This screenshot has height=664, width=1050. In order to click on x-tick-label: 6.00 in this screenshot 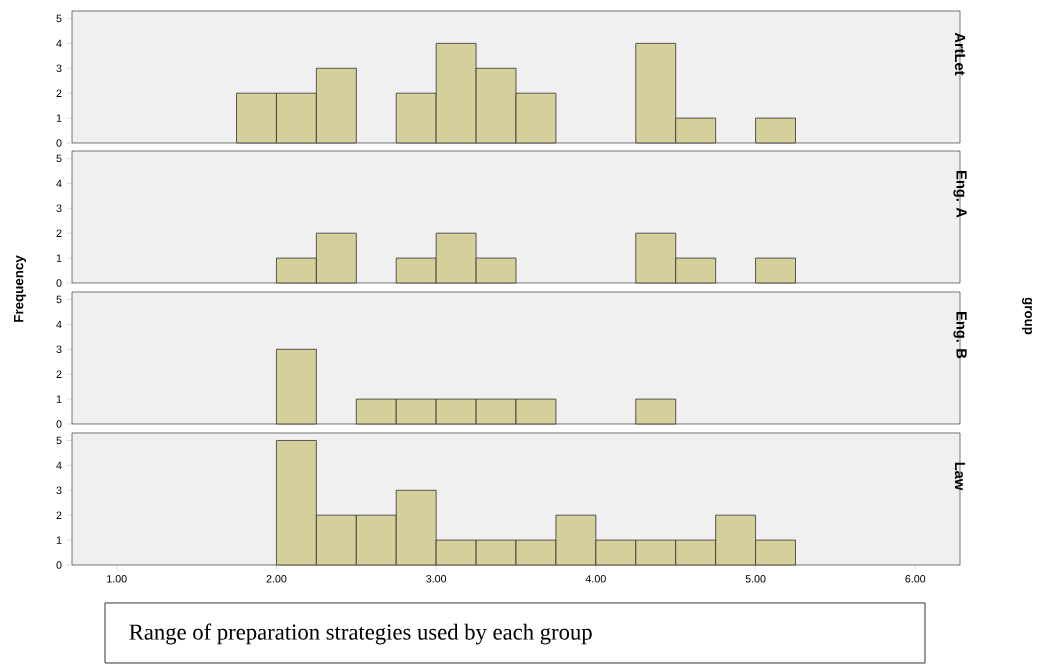, I will do `click(915, 579)`.